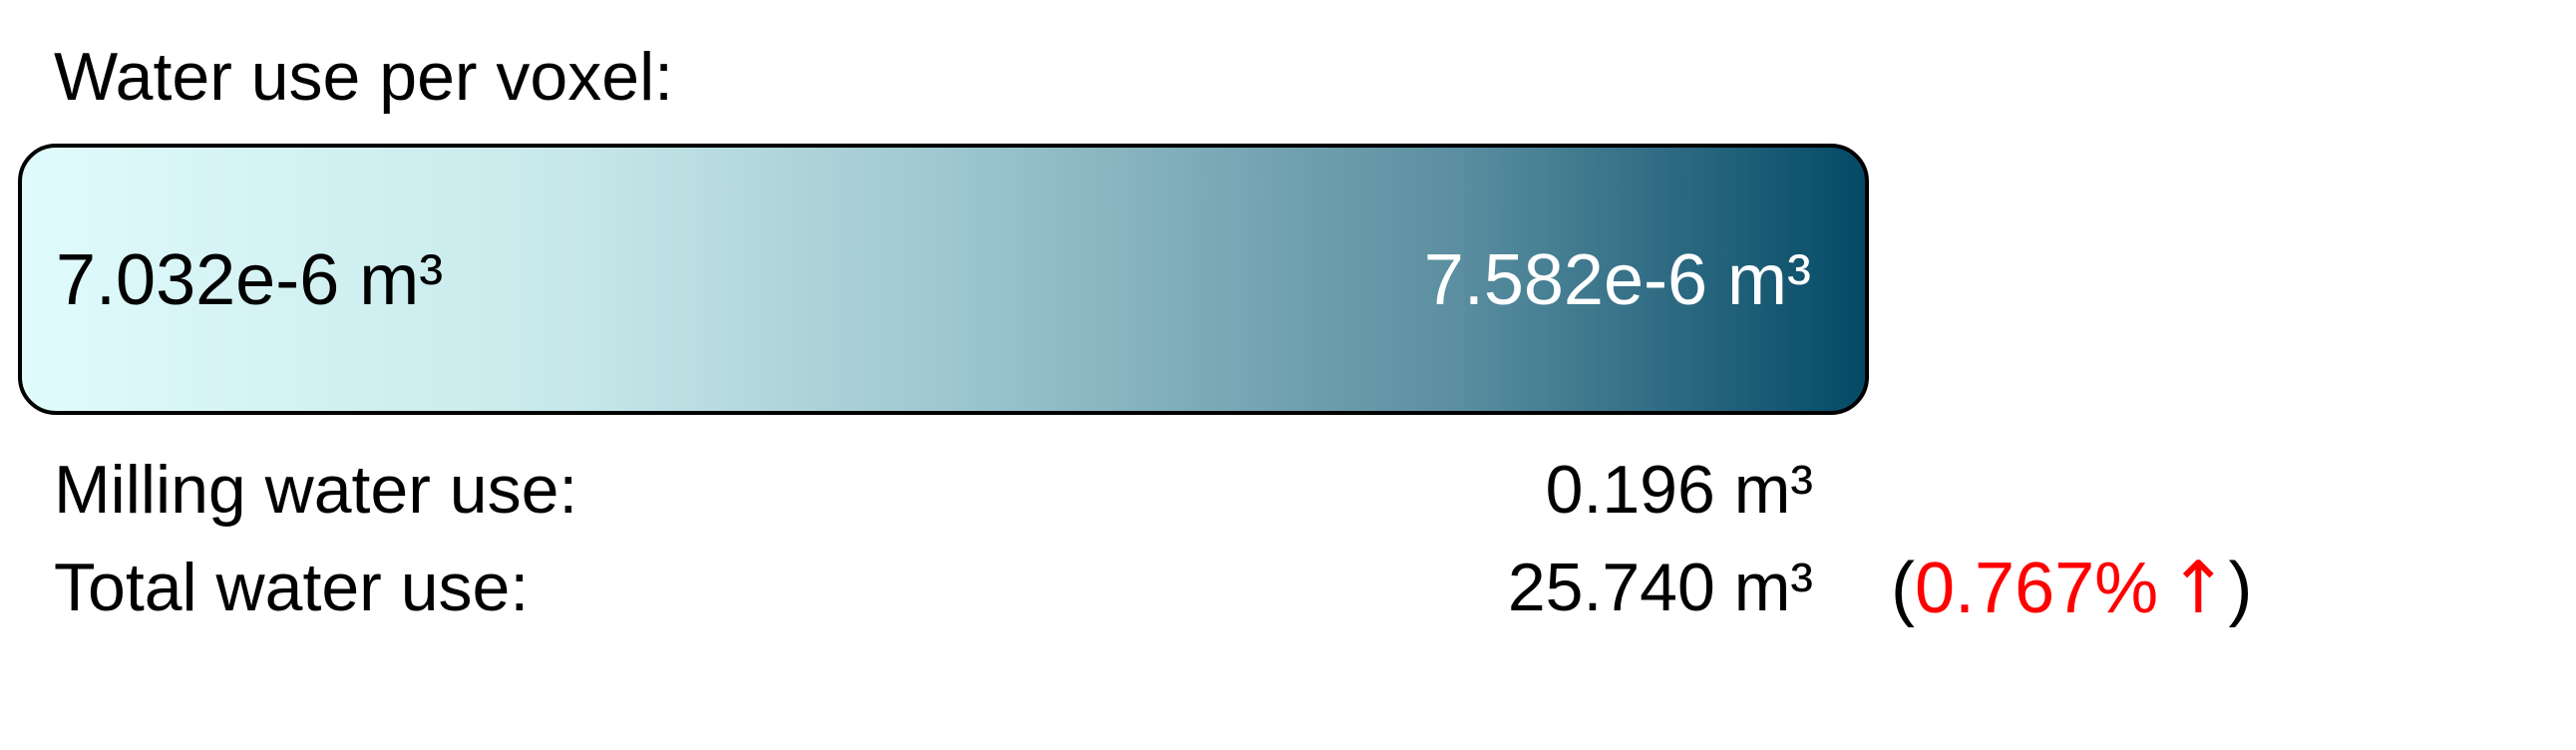  I want to click on change-close-paren: ), so click(2240, 588).